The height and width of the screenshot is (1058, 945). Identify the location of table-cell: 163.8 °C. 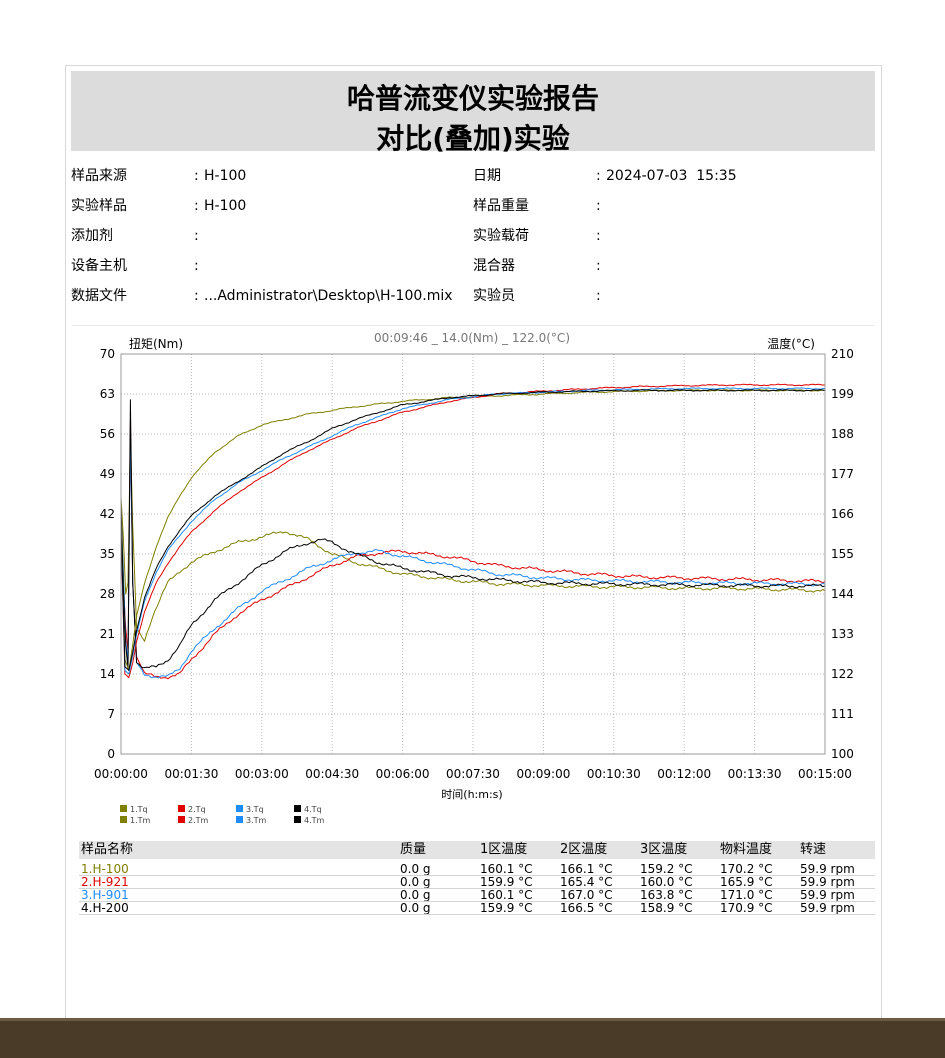
(666, 895).